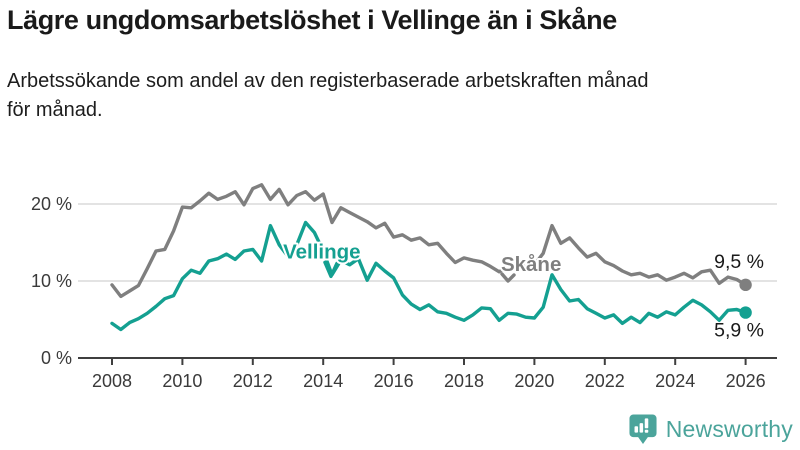 The image size is (800, 450). Describe the element at coordinates (745, 312) in the screenshot. I see `series-end-dot-vellinge` at that location.